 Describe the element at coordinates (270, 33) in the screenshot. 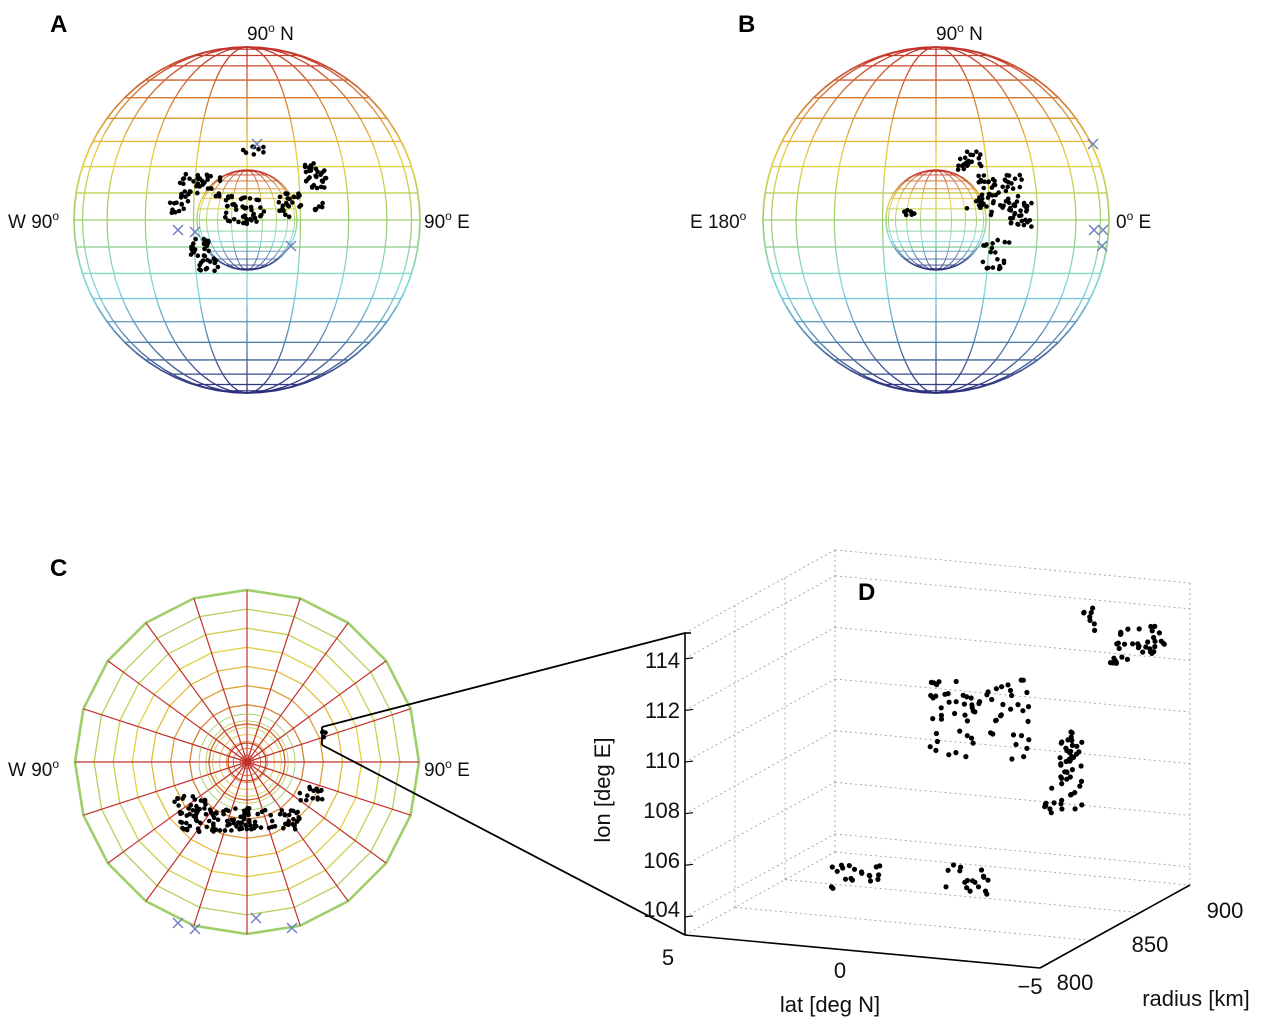

I see `panel-a-north-label: 90o N` at that location.